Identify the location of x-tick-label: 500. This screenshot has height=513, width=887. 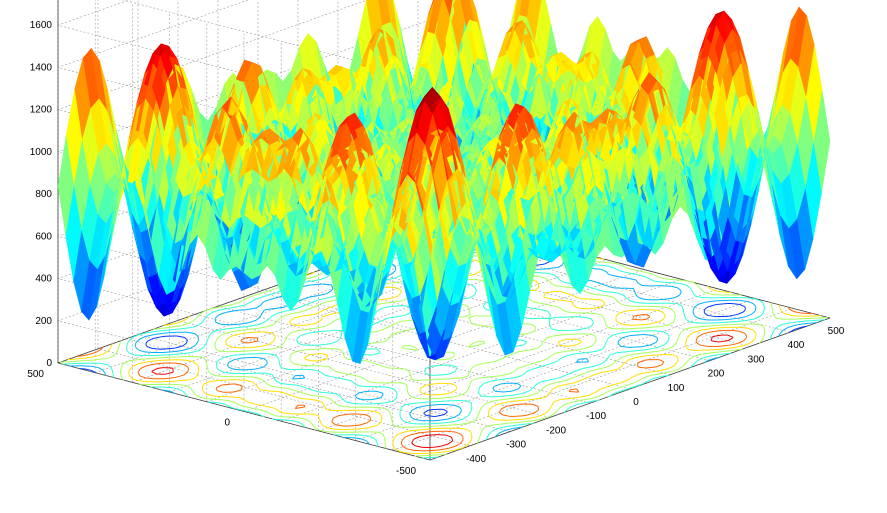
(836, 331).